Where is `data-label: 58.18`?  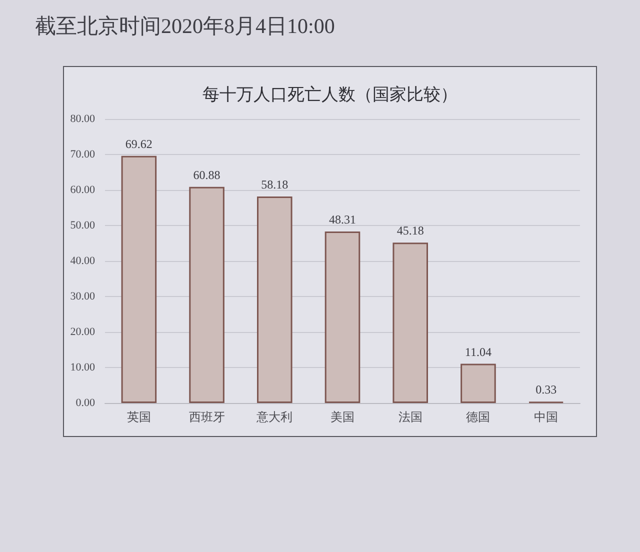
data-label: 58.18 is located at coordinates (274, 184).